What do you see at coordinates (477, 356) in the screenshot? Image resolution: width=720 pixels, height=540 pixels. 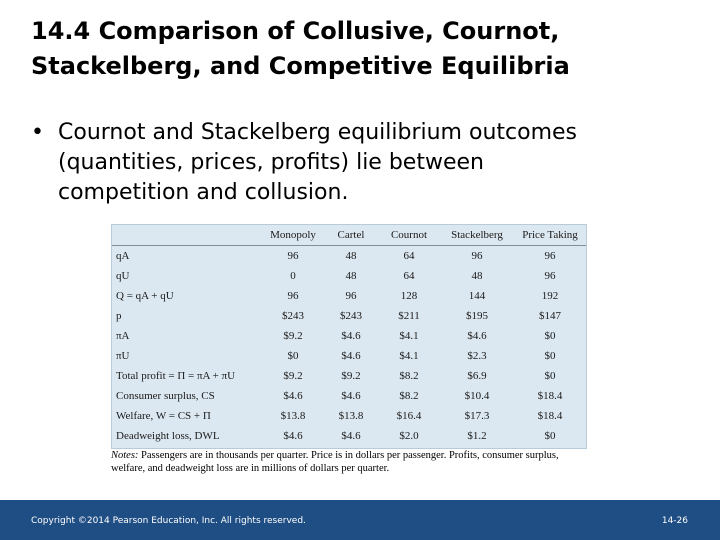 I see `table-cell: $2.3` at bounding box center [477, 356].